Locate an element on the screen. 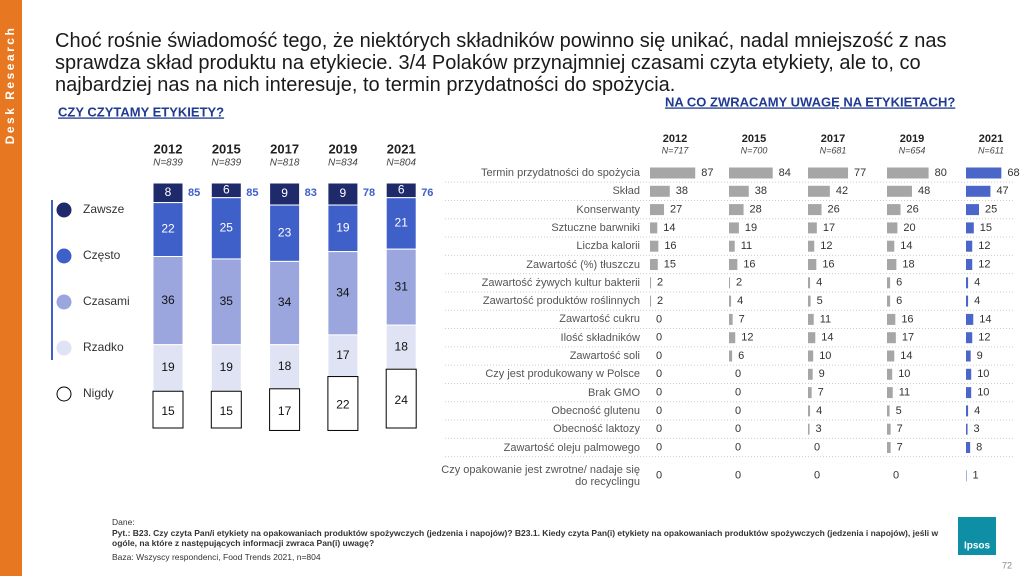  value-label: 6 is located at coordinates (741, 356).